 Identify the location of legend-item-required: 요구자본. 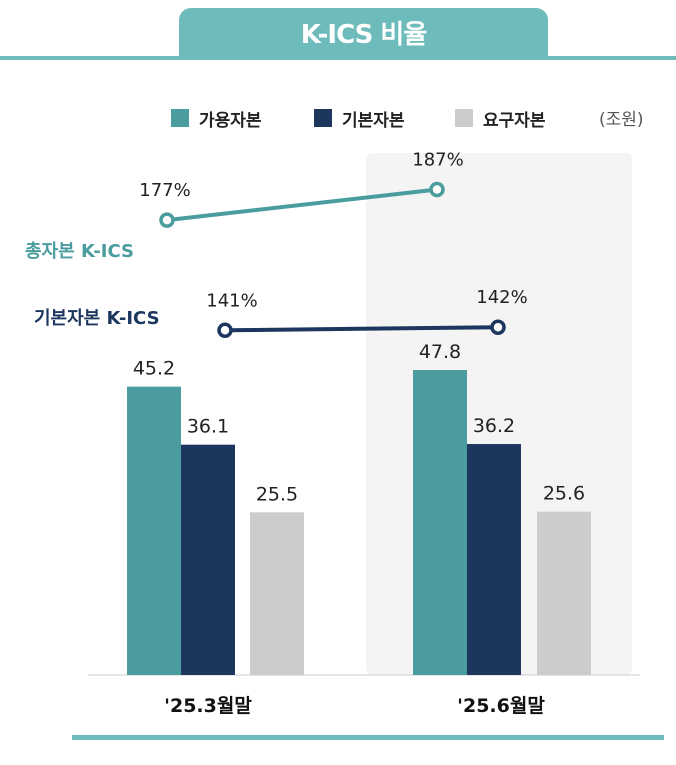
(500, 118).